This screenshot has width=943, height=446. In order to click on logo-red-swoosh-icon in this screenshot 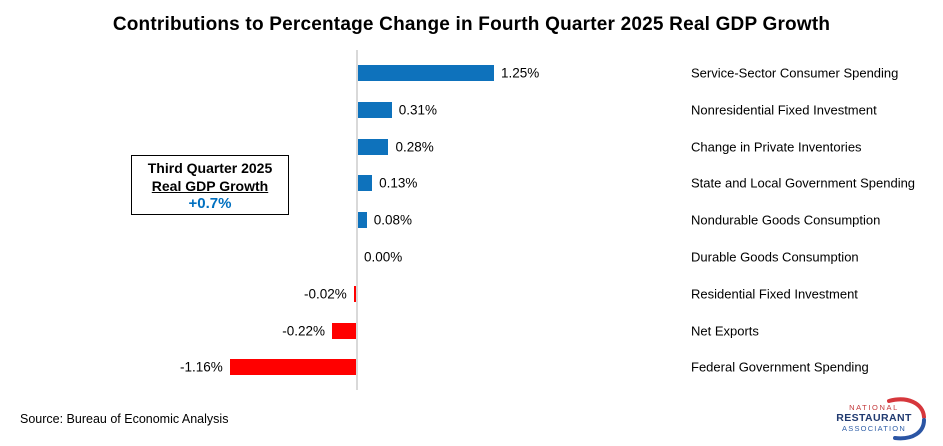, I will do `click(906, 408)`.